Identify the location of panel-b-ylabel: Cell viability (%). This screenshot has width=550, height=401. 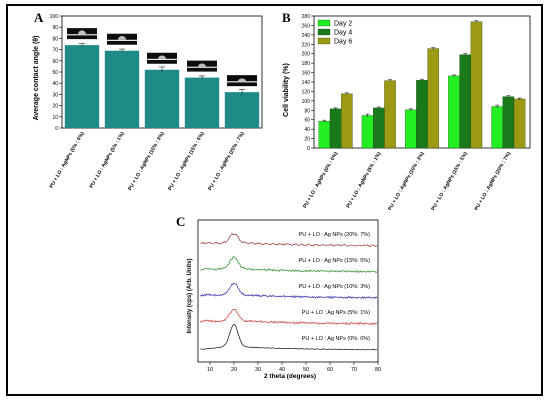
(286, 90).